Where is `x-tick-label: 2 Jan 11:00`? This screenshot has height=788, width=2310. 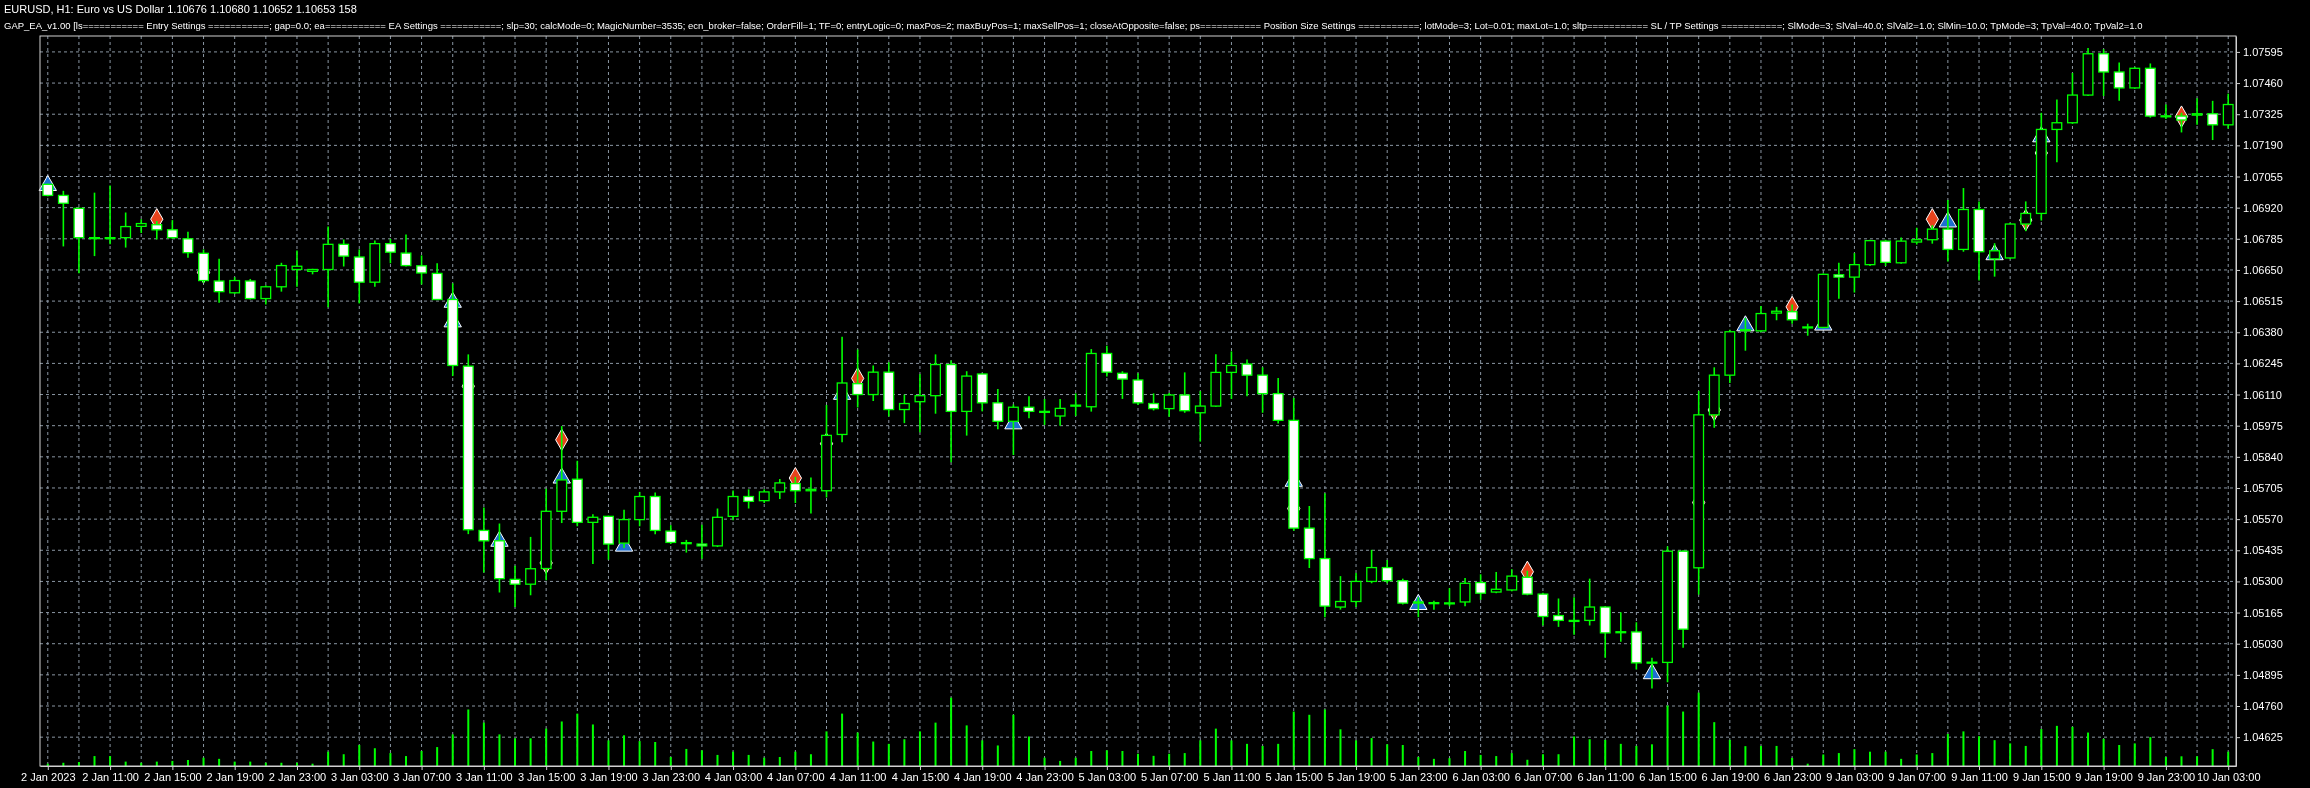
x-tick-label: 2 Jan 11:00 is located at coordinates (110, 776).